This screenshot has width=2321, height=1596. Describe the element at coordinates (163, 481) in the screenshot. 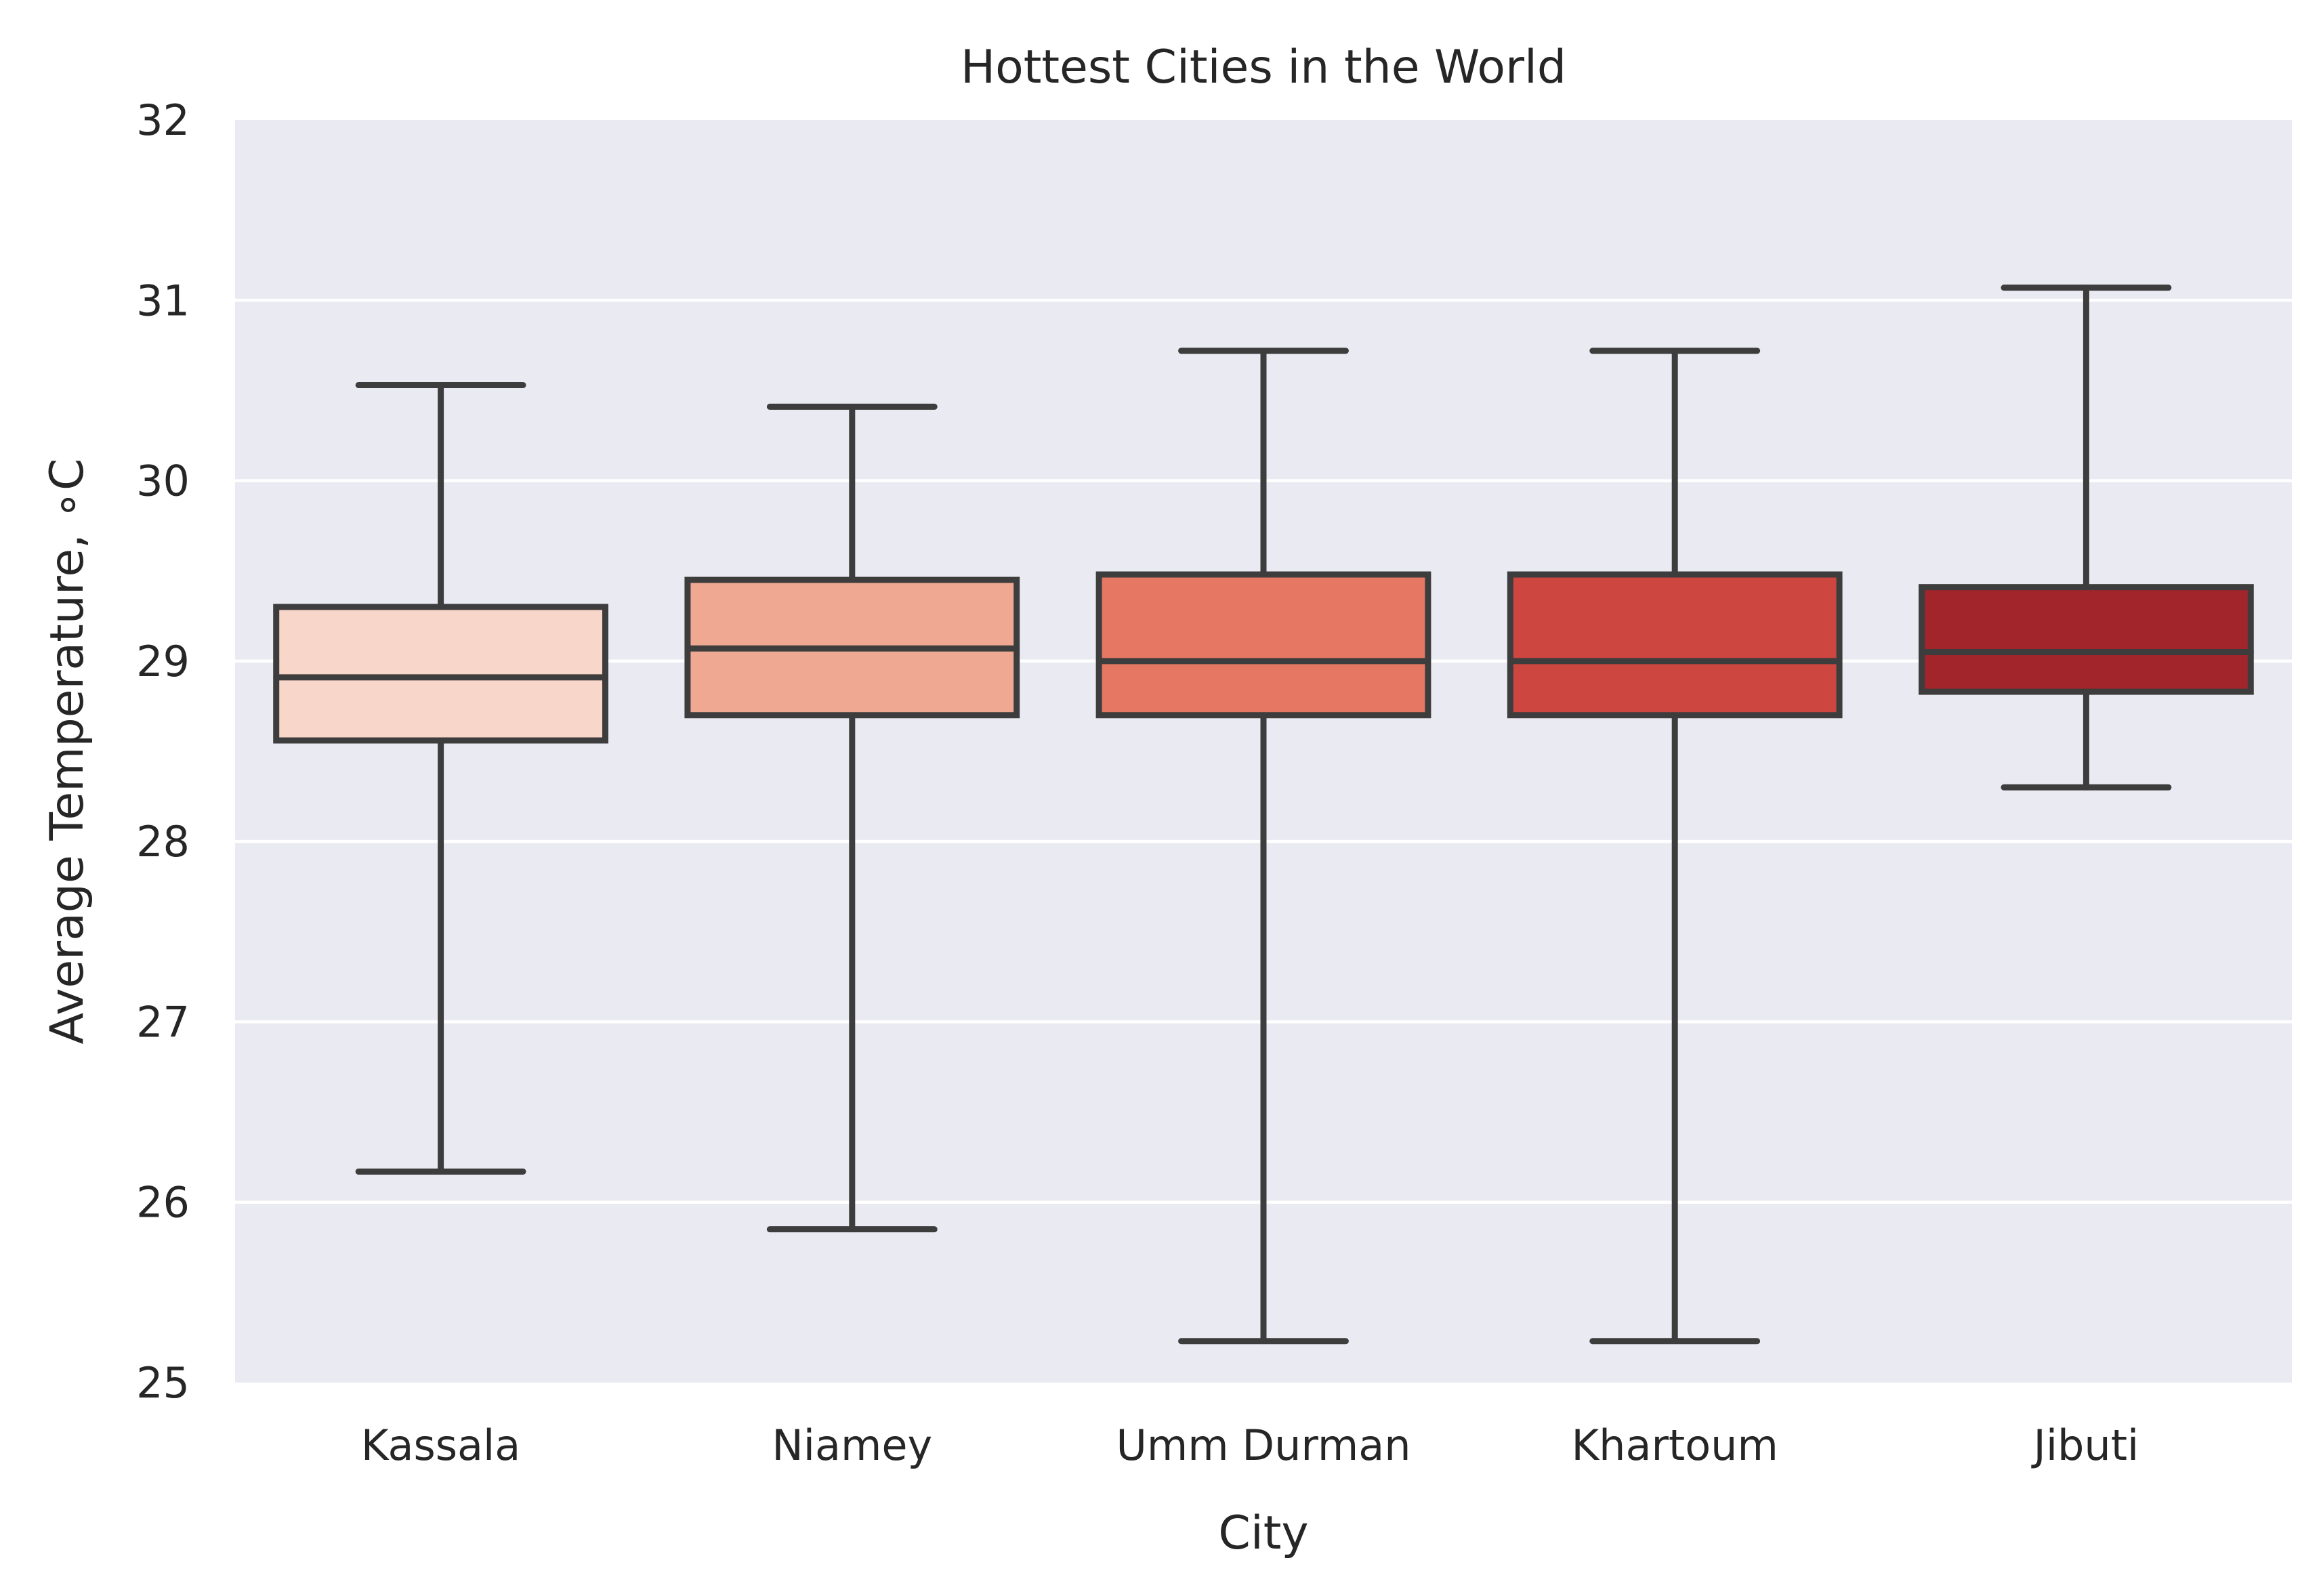

I see `y-tick-label: 30` at that location.